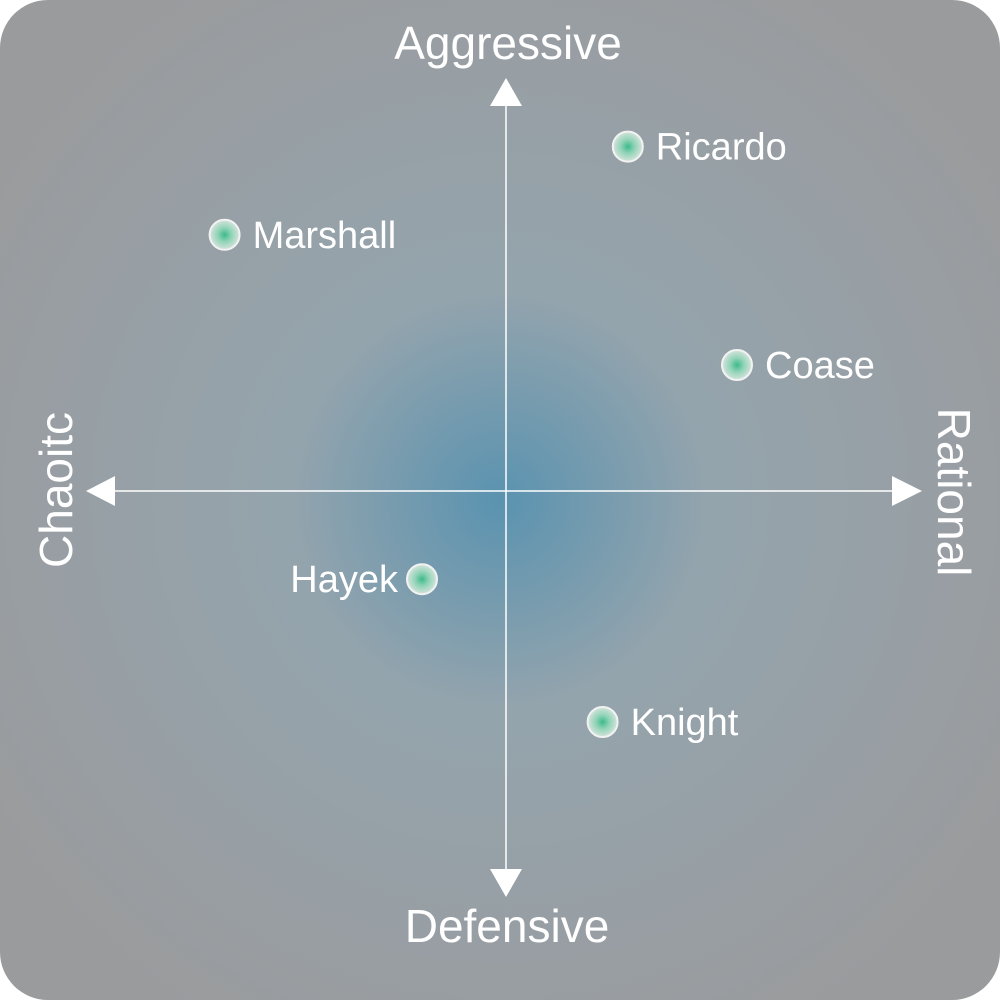 The width and height of the screenshot is (1000, 1005). I want to click on axis-label-top: Aggressive, so click(508, 43).